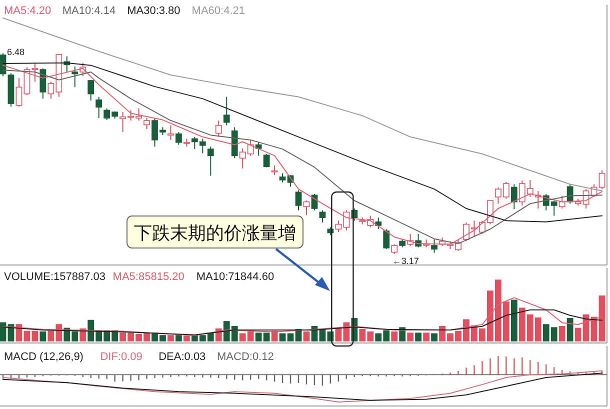 The width and height of the screenshot is (610, 409). What do you see at coordinates (219, 11) in the screenshot?
I see `text: MA60:4.21` at bounding box center [219, 11].